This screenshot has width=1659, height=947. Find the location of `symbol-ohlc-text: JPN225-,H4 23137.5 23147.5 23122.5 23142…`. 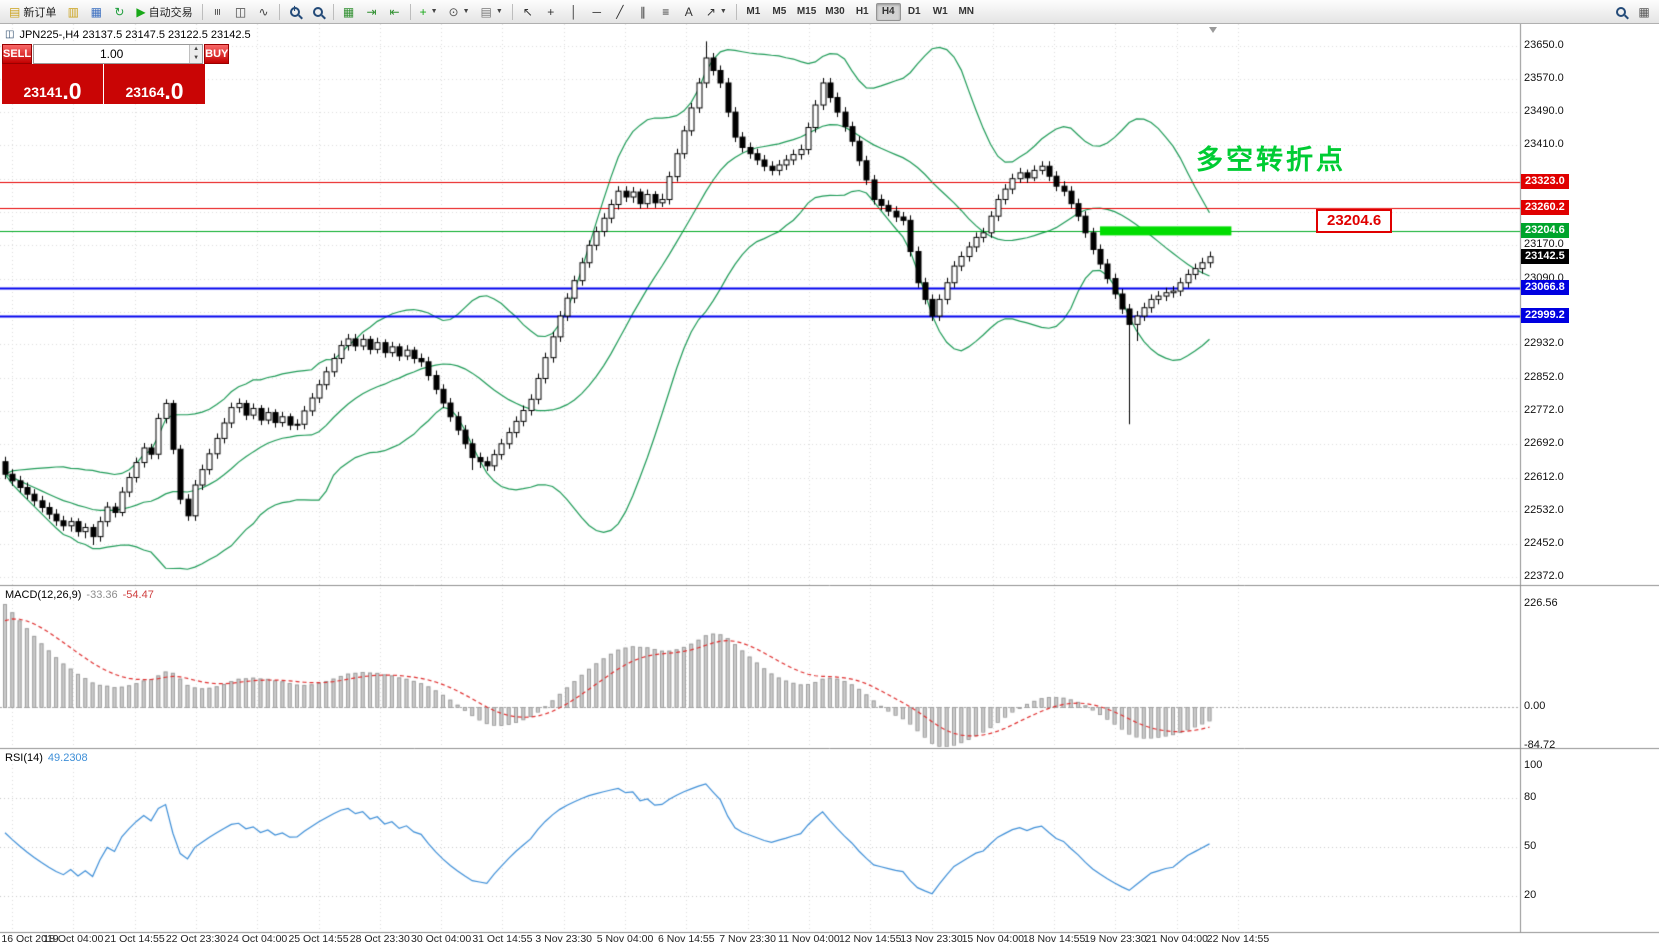

symbol-ohlc-text: JPN225-,H4 23137.5 23147.5 23122.5 23142… is located at coordinates (135, 35).